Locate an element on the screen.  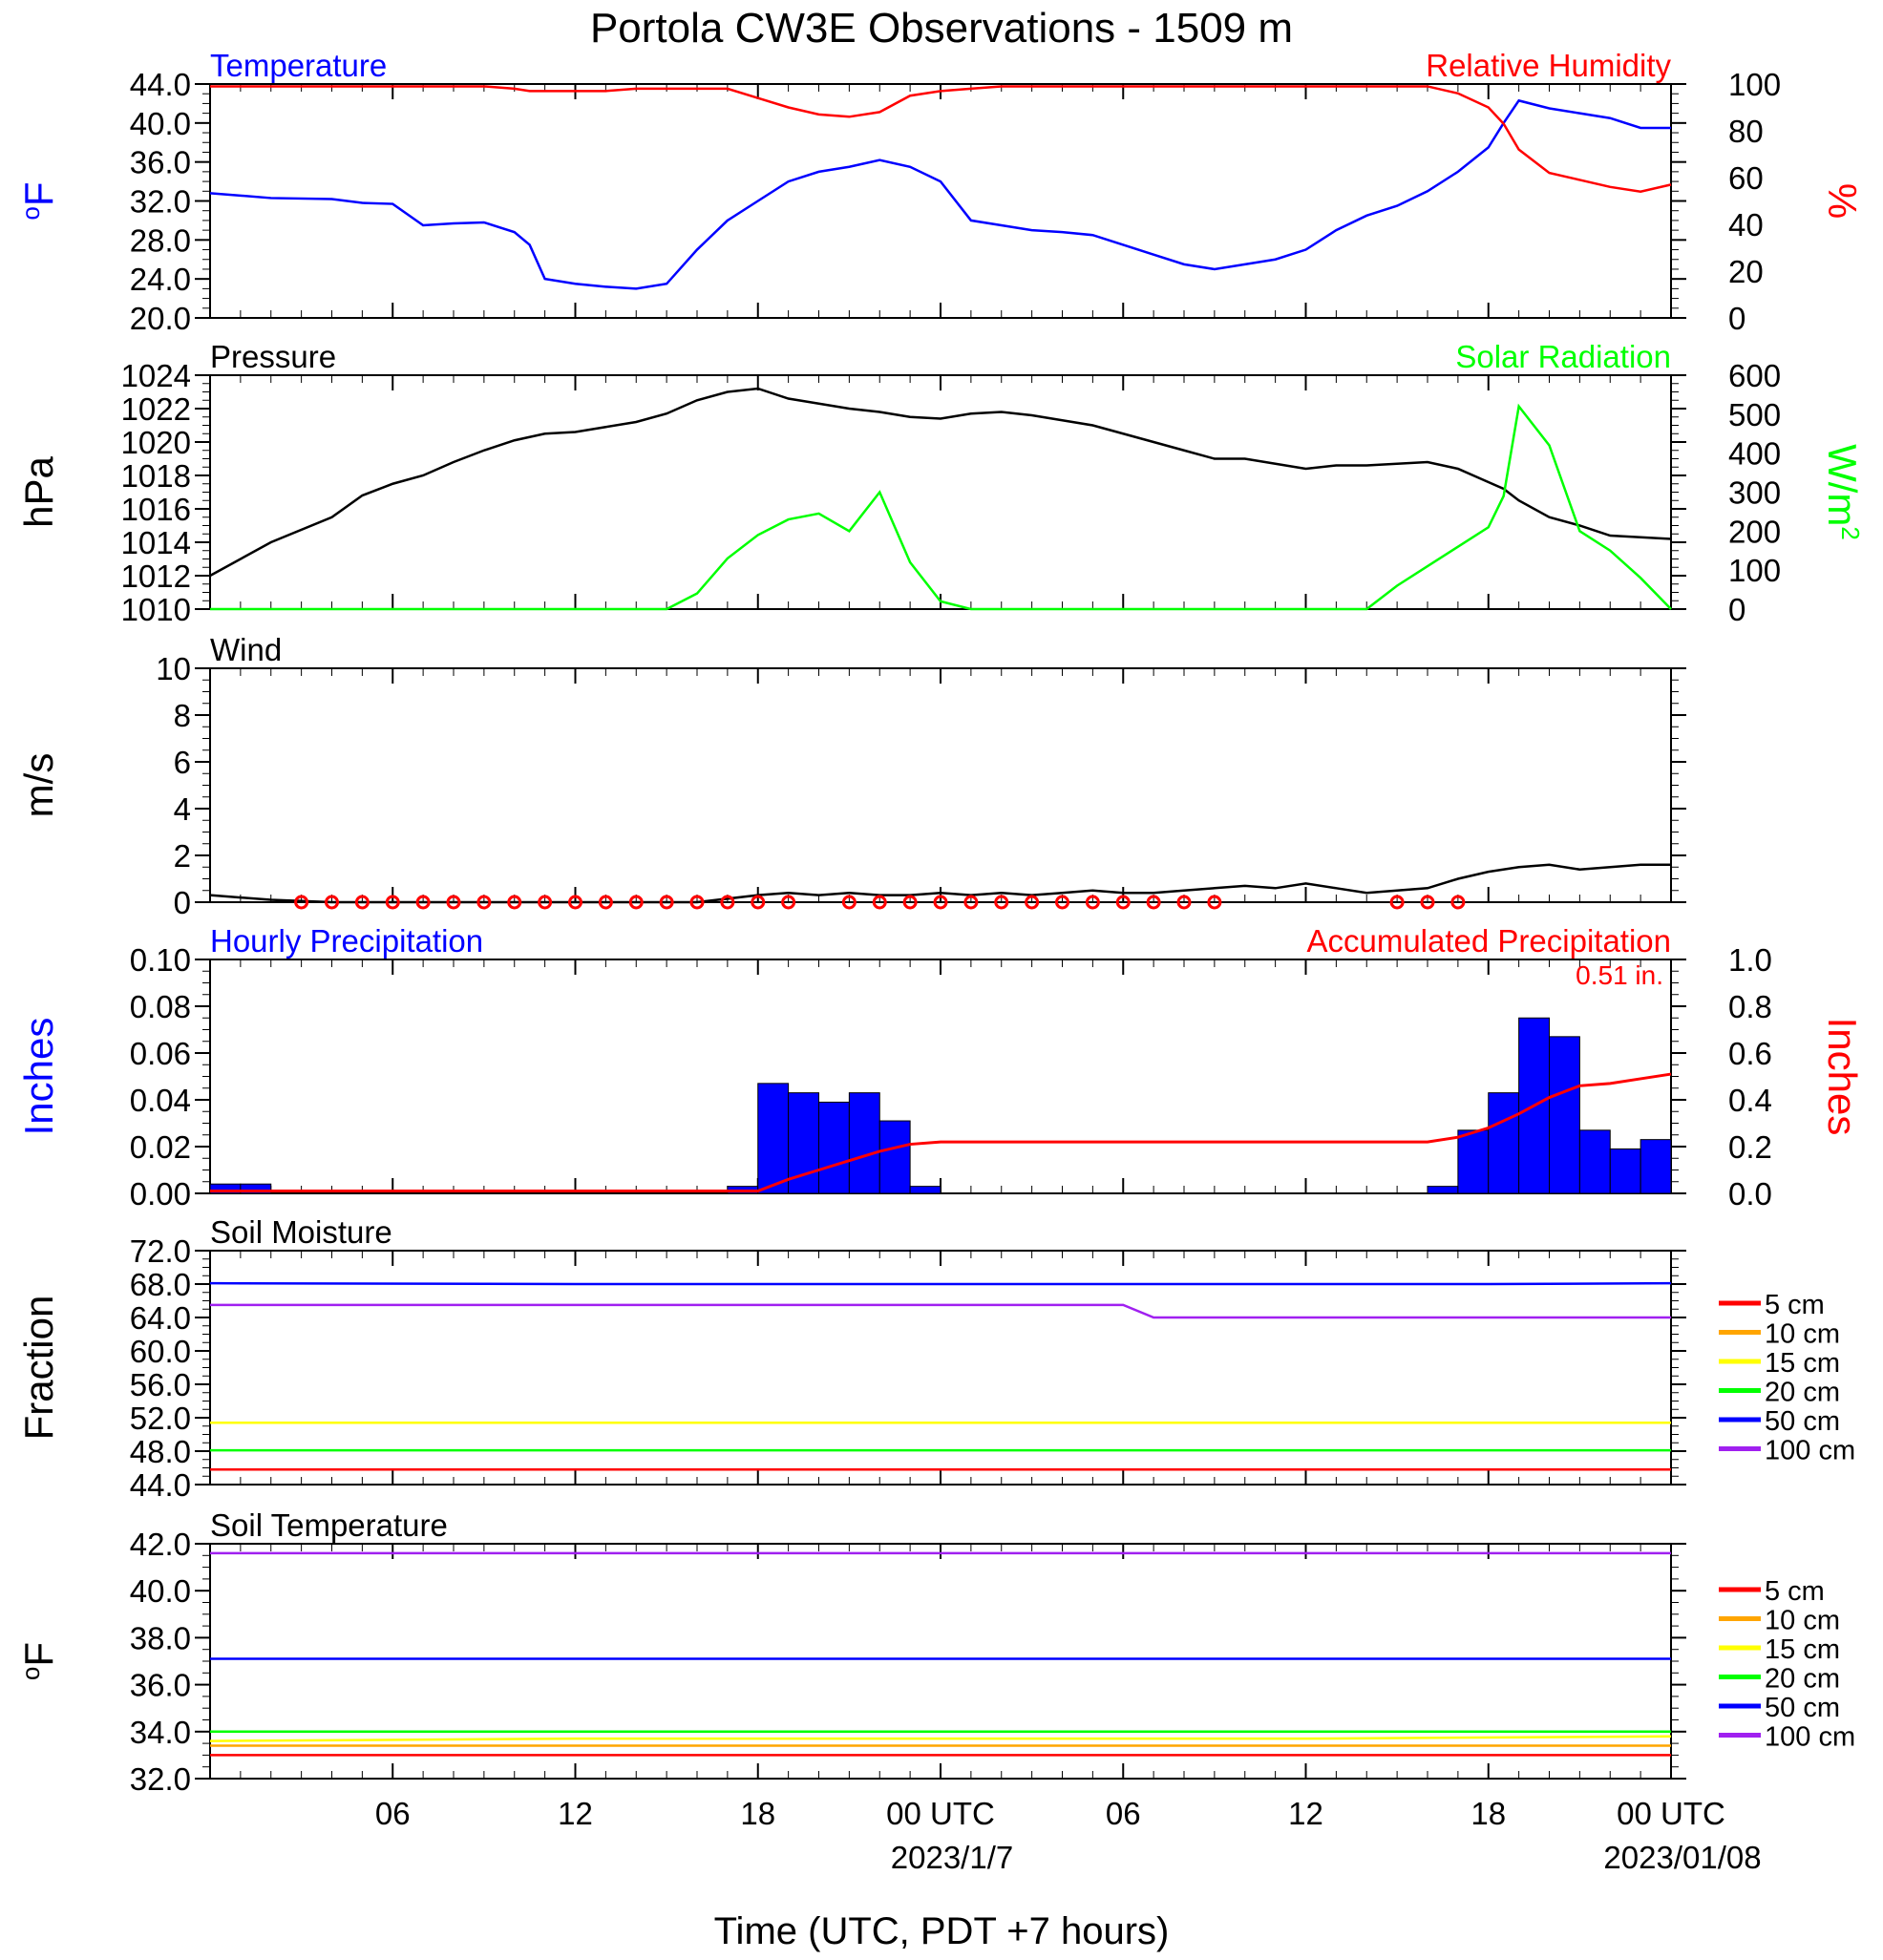
x-tick-label: 06 is located at coordinates (1123, 1813).